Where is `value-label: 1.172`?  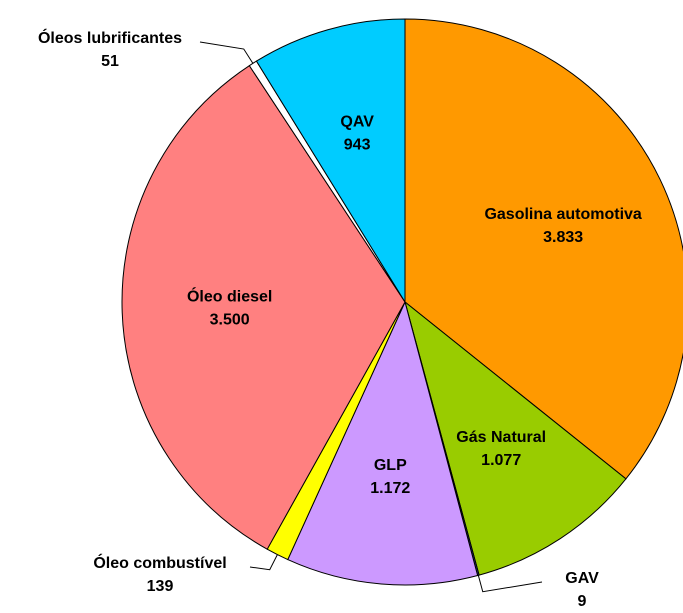 value-label: 1.172 is located at coordinates (390, 488).